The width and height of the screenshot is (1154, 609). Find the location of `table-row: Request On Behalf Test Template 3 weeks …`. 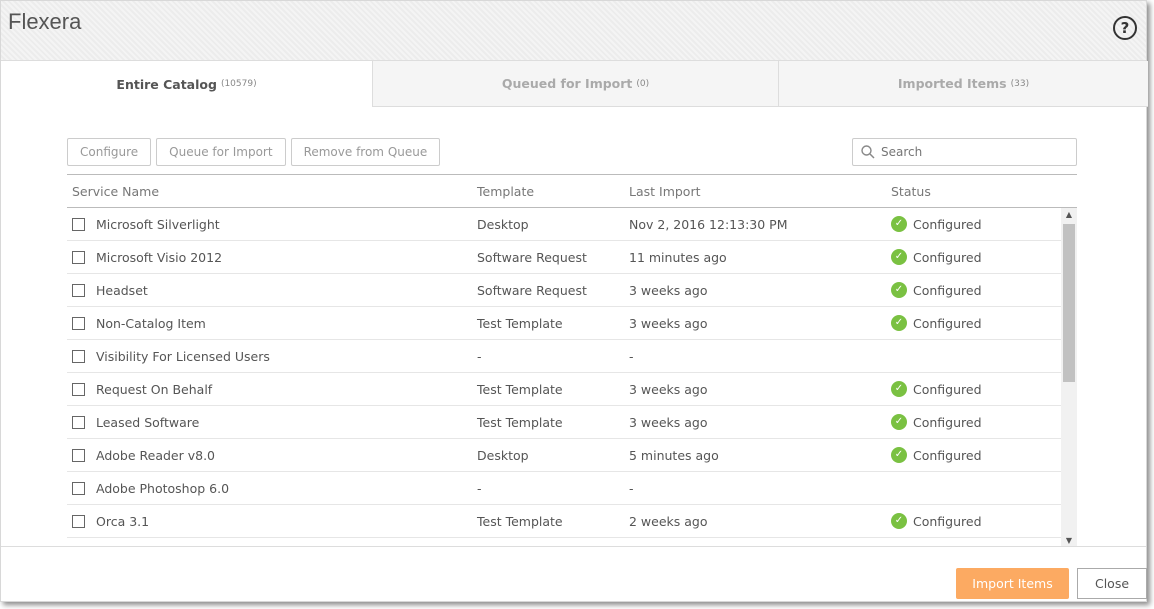

table-row: Request On Behalf Test Template 3 weeks … is located at coordinates (564, 389).